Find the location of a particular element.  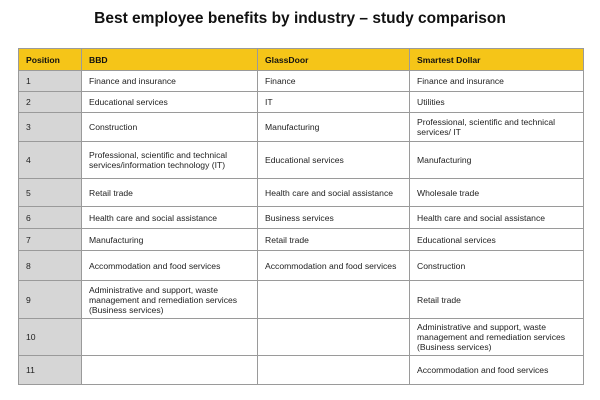

header-cell: Smartest Dollar is located at coordinates (496, 59).